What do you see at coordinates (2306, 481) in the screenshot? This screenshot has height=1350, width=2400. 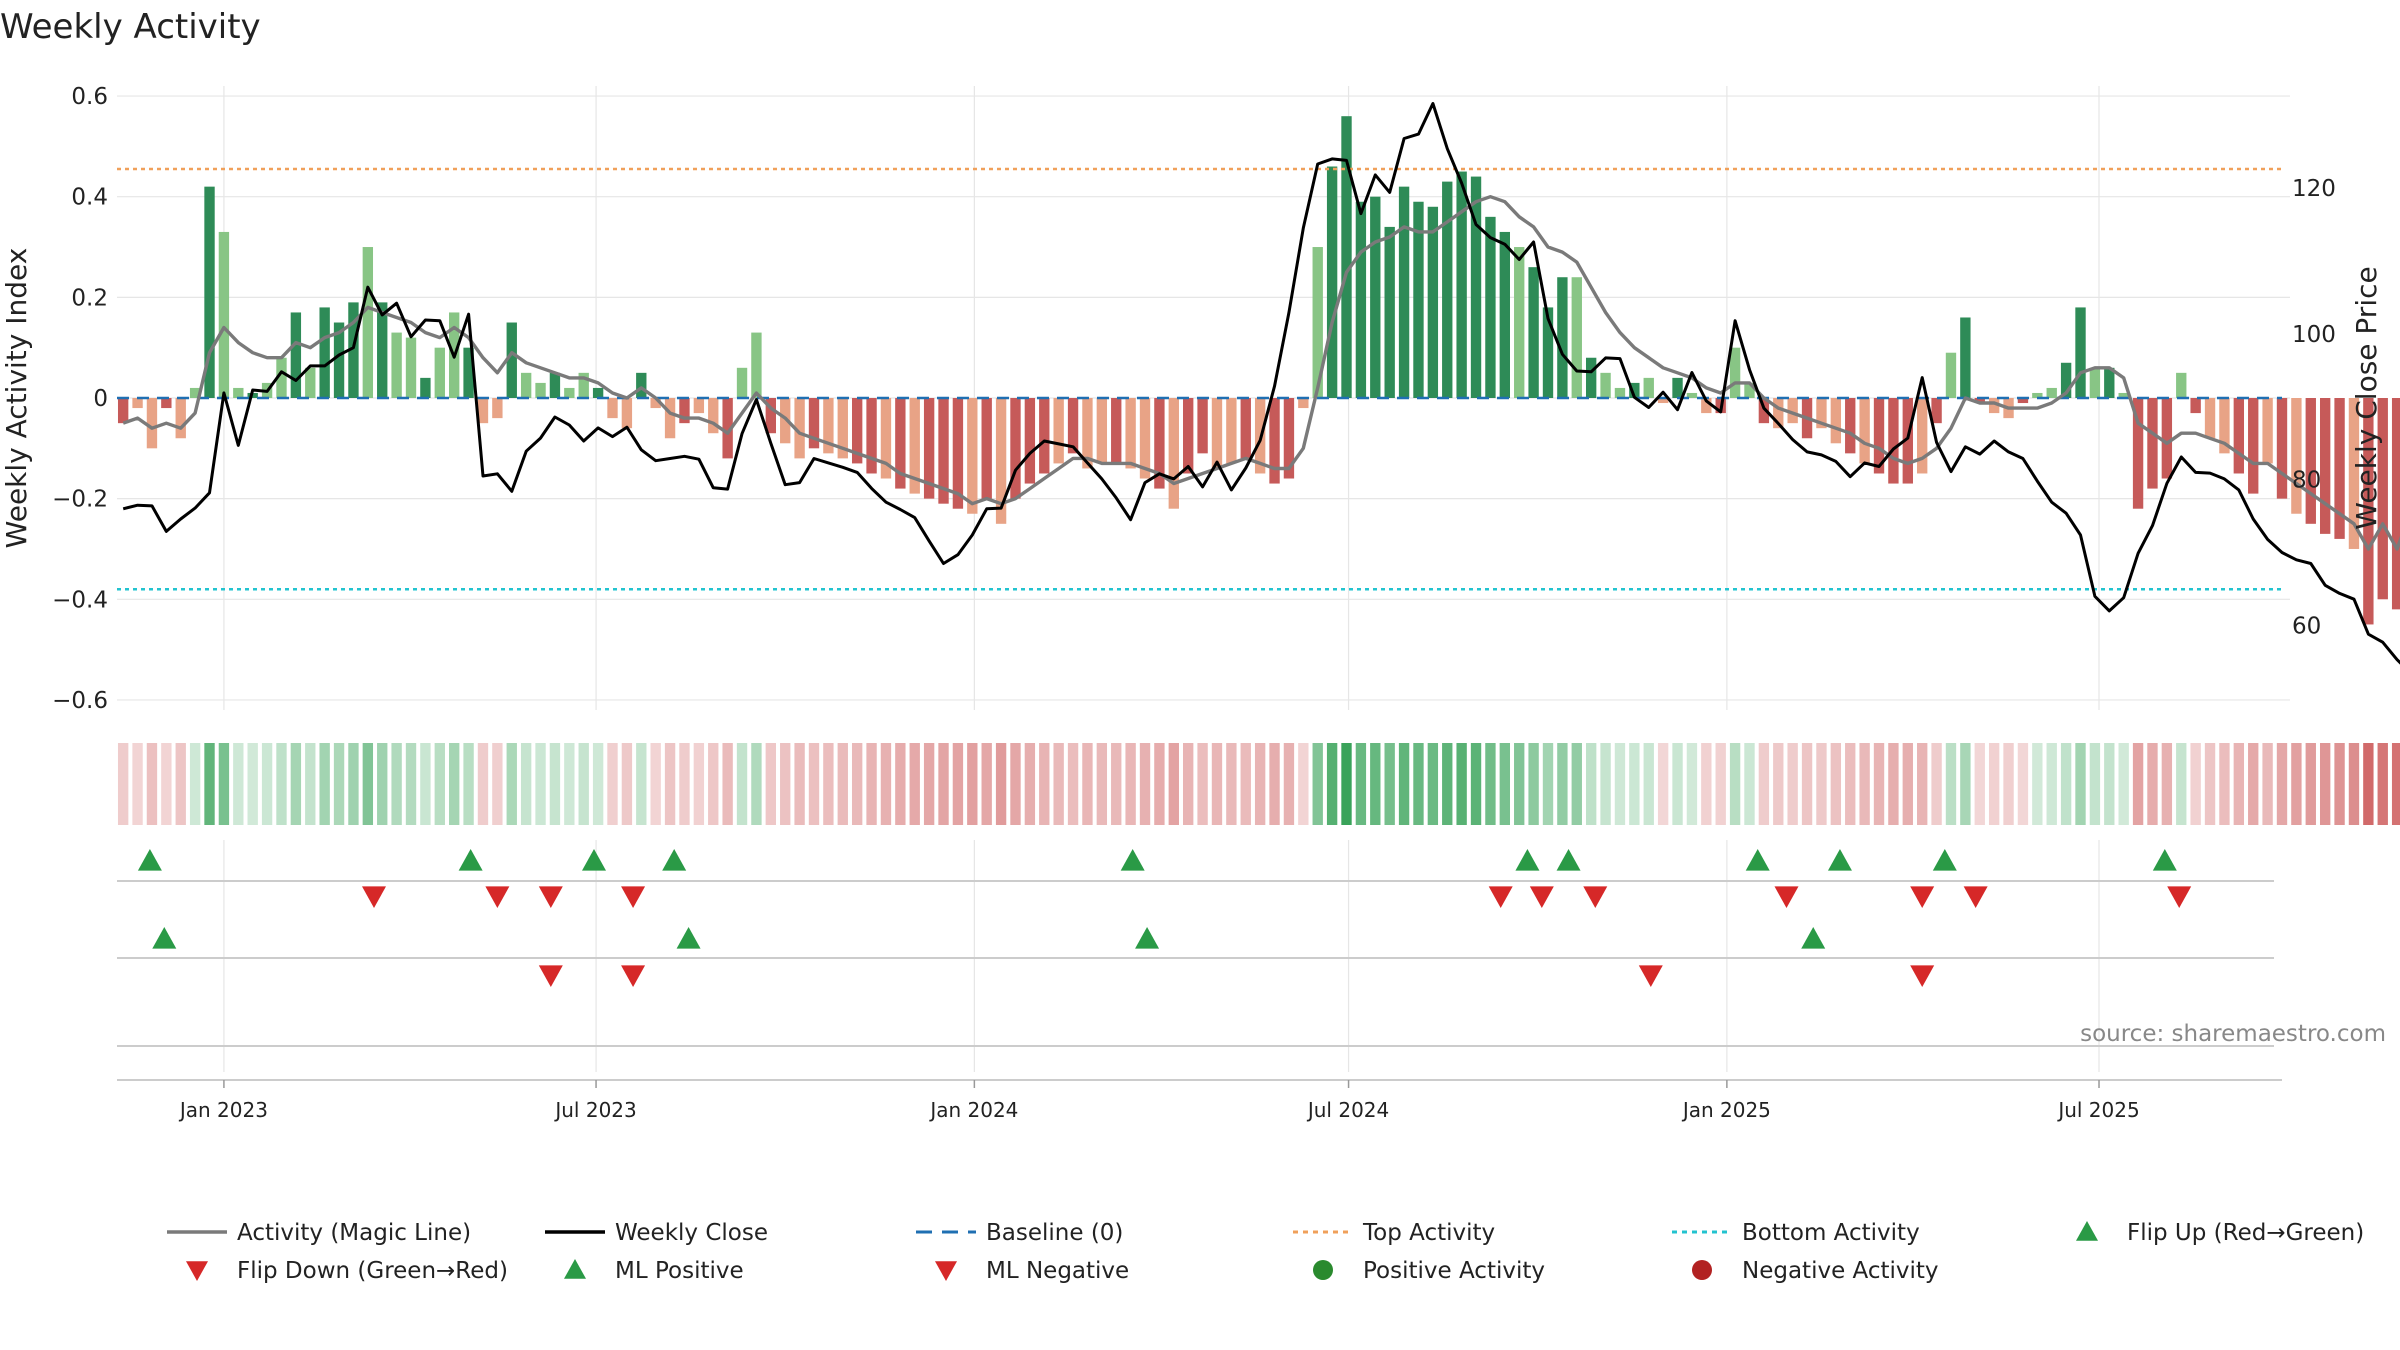 I see `y2-tick-label: 80` at bounding box center [2306, 481].